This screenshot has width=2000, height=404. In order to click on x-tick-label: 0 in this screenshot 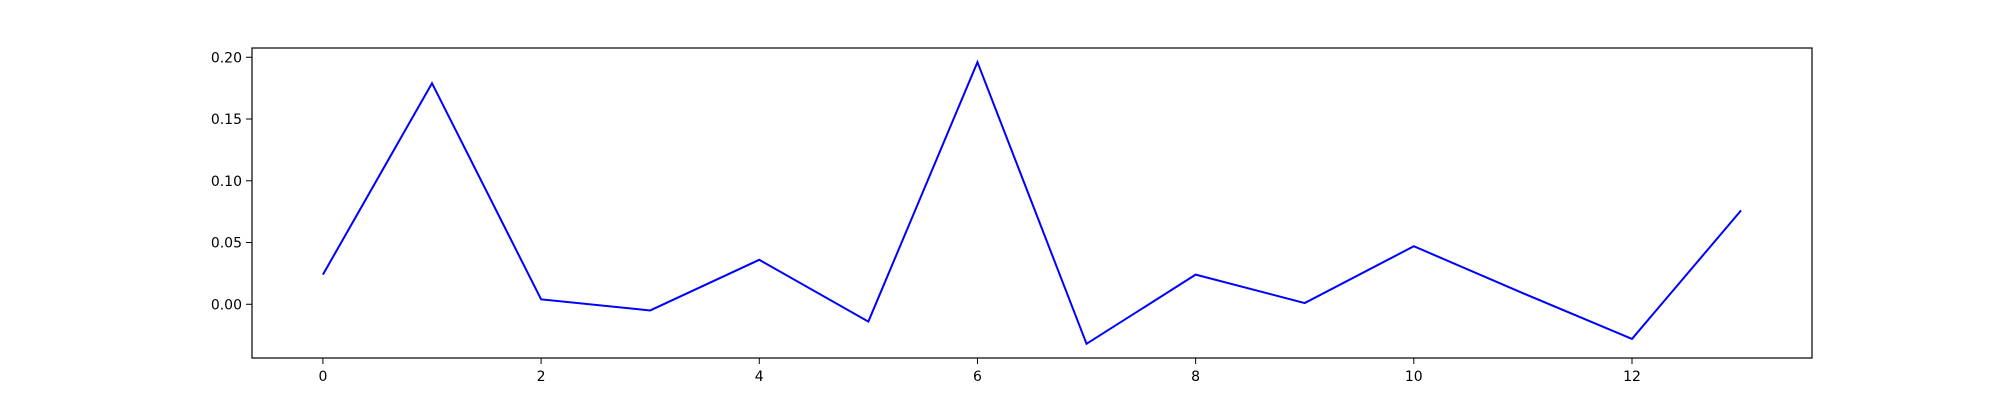, I will do `click(322, 377)`.